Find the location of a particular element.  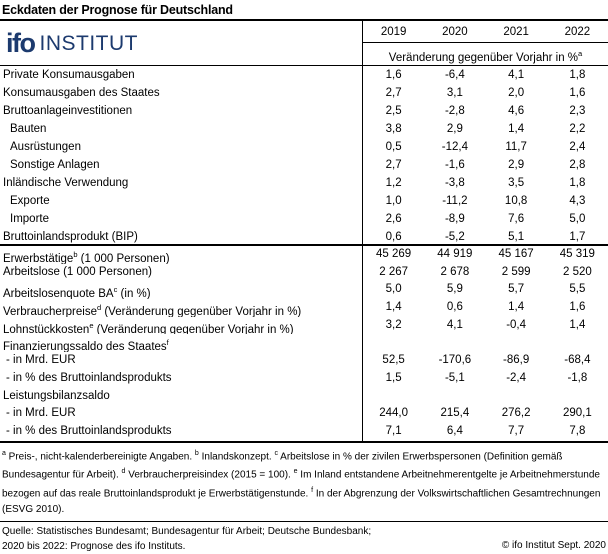

value-cell: 3,5 is located at coordinates (516, 183).